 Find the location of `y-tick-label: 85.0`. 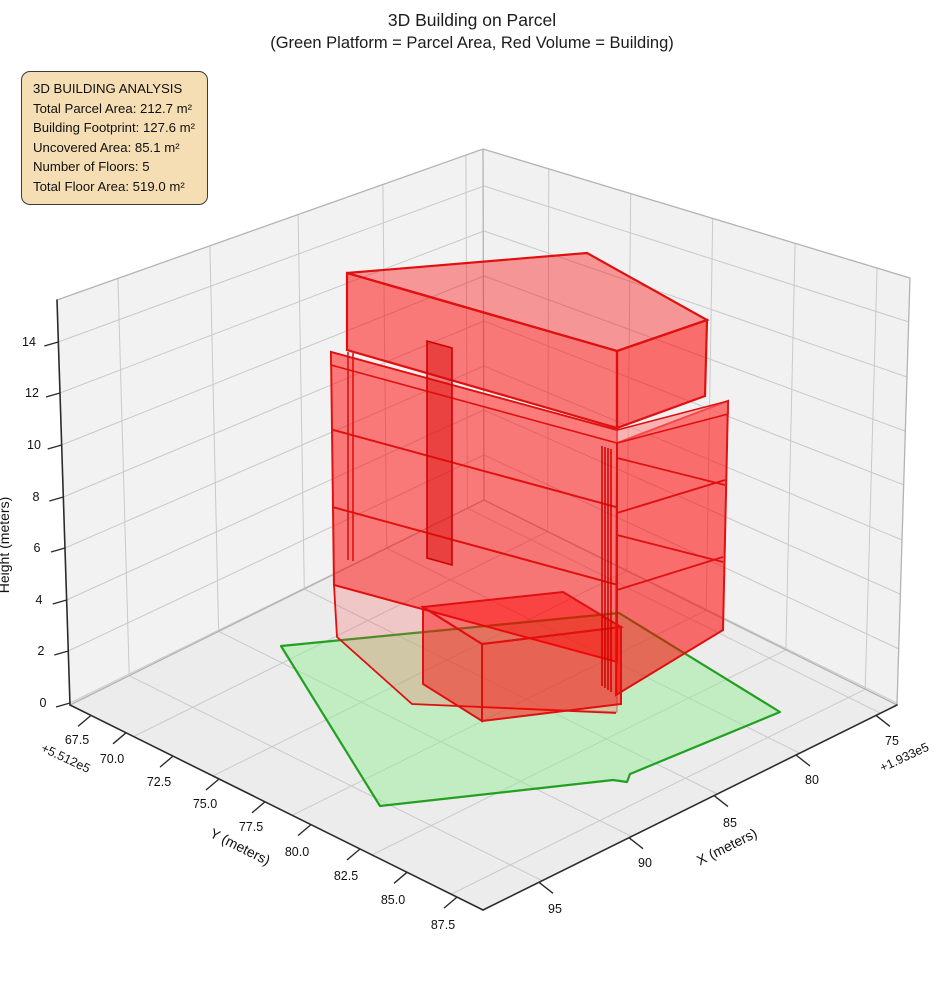

y-tick-label: 85.0 is located at coordinates (393, 900).